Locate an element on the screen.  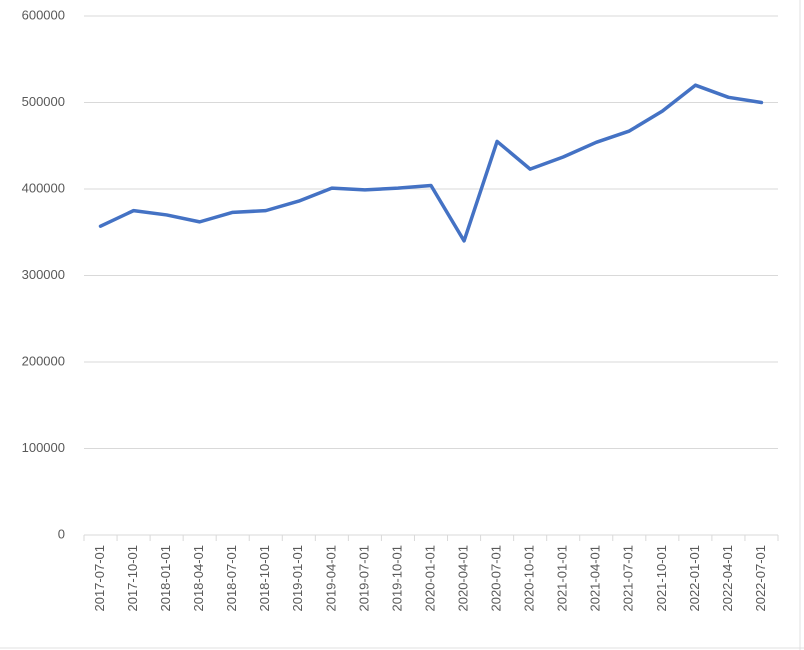
x-tick-label: 2018-01-01 is located at coordinates (165, 578).